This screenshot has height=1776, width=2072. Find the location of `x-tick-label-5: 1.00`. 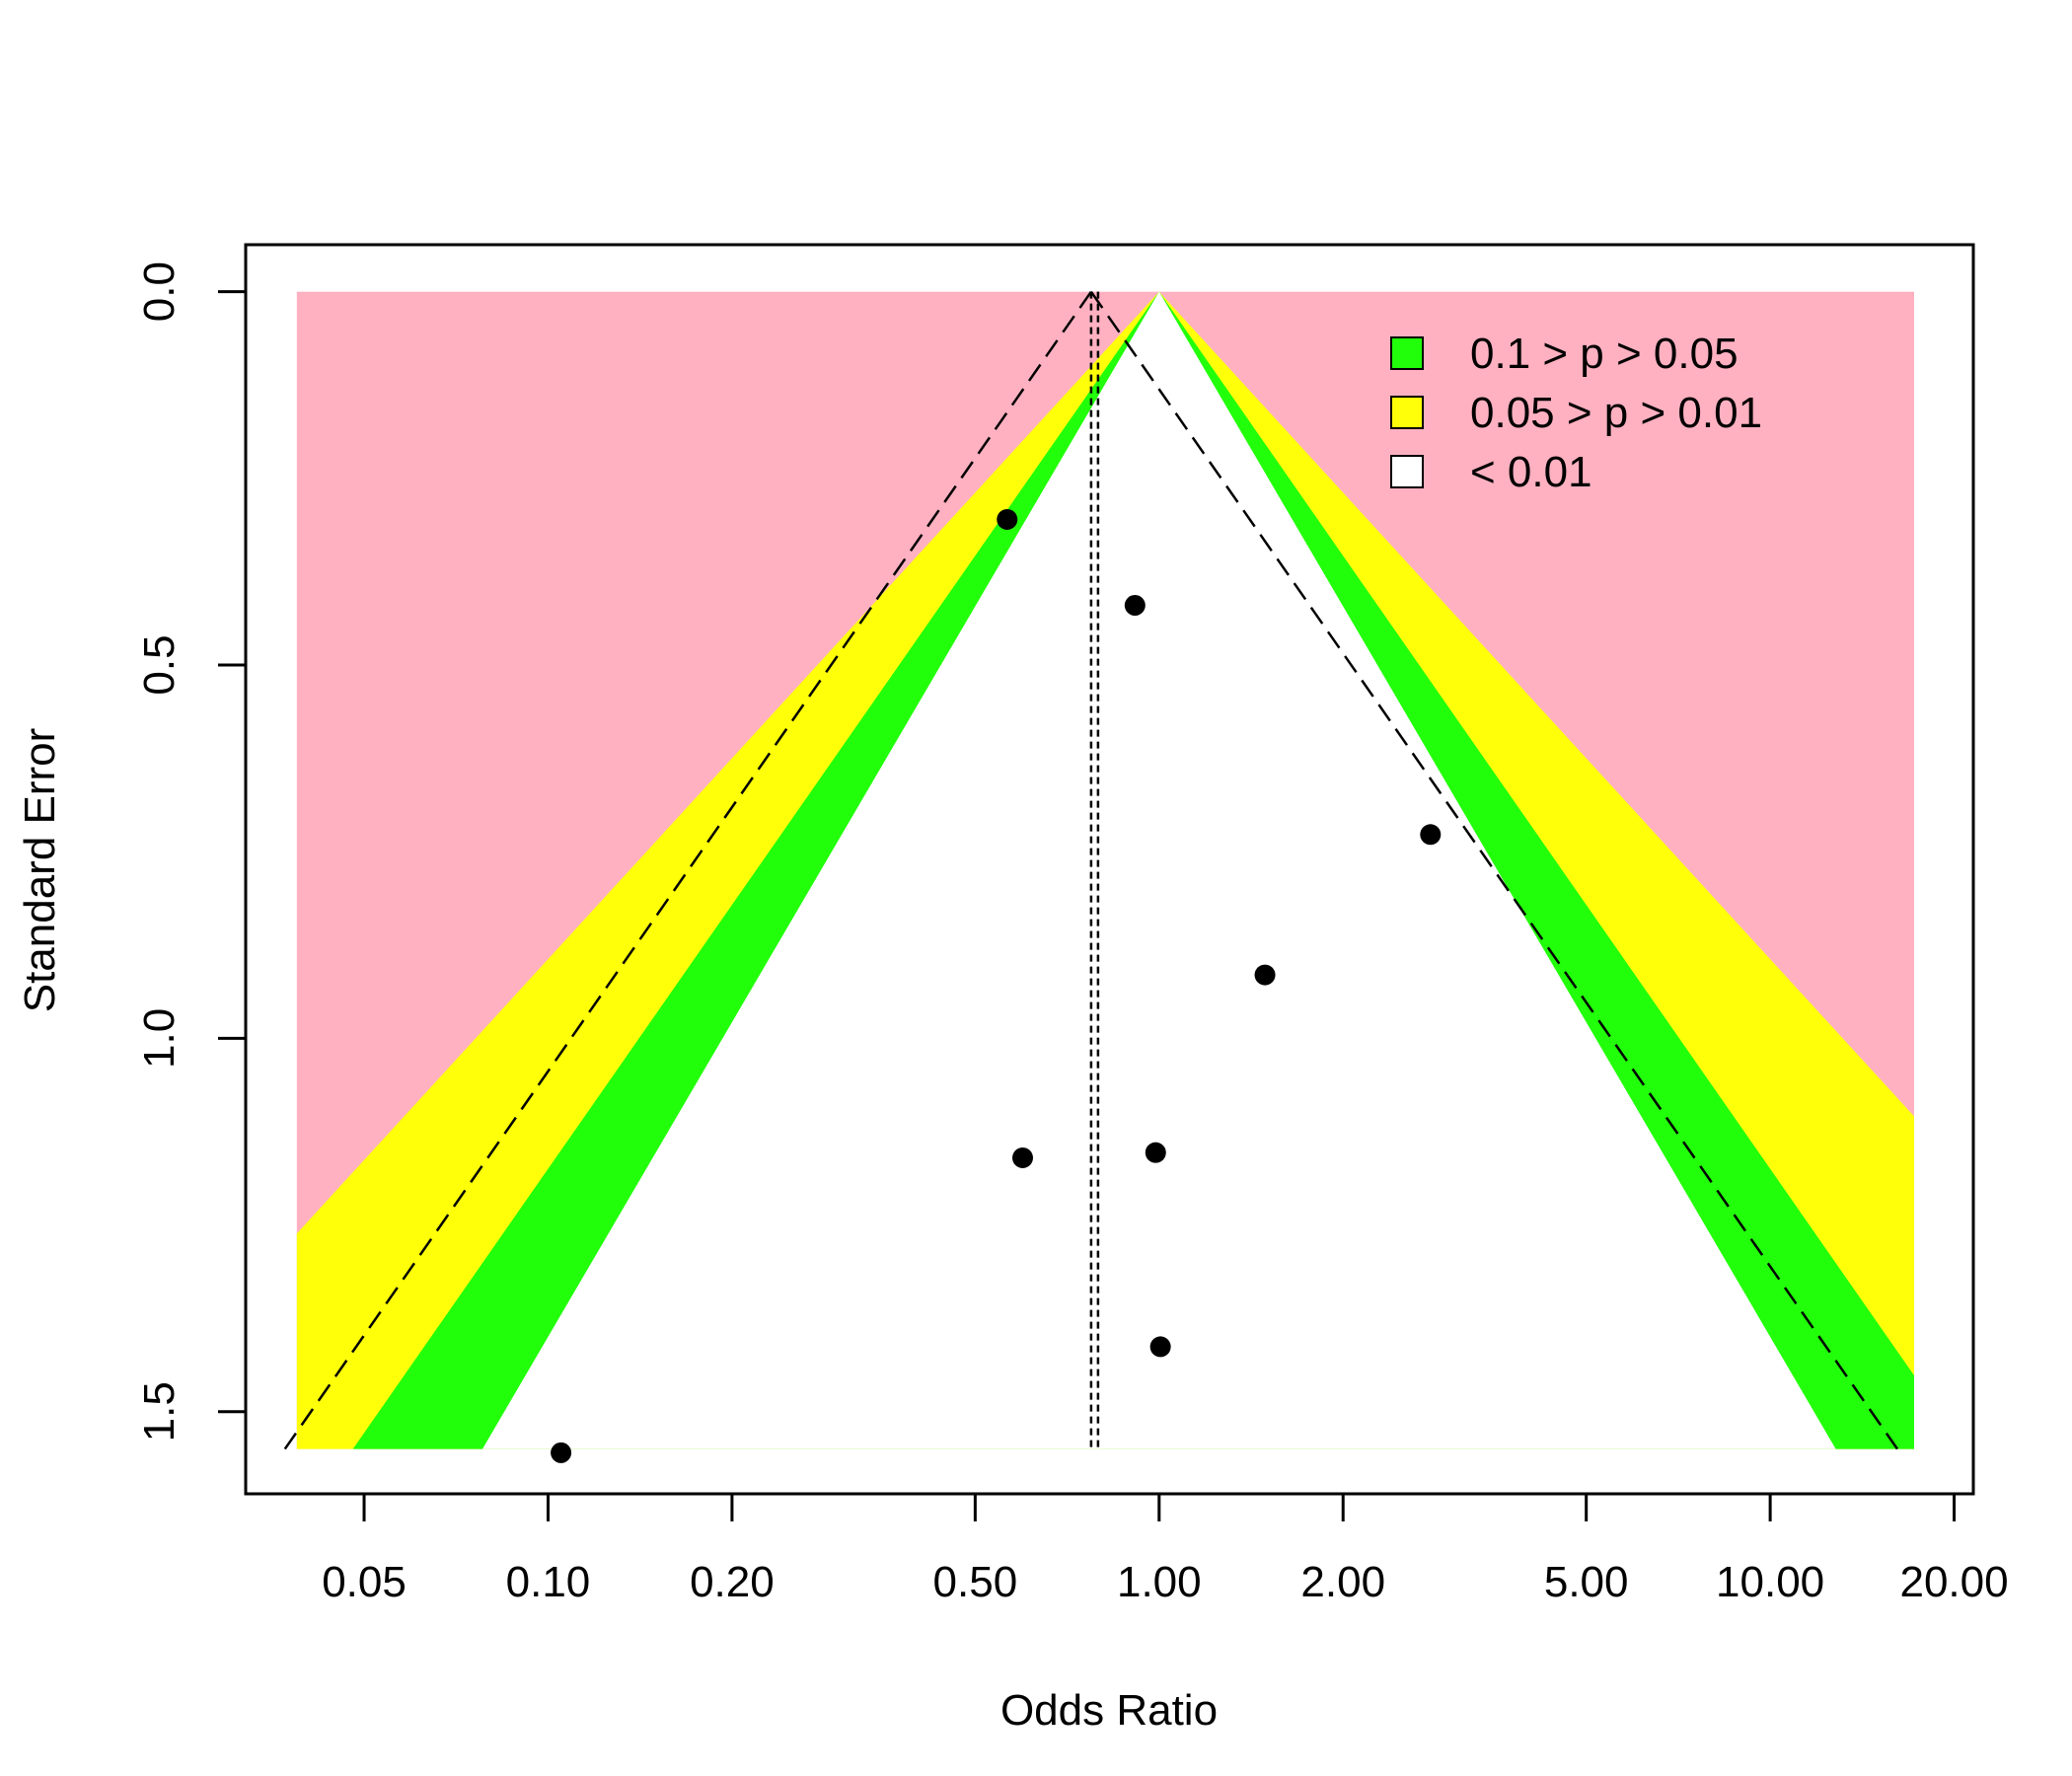

x-tick-label-5: 1.00 is located at coordinates (1159, 1582).